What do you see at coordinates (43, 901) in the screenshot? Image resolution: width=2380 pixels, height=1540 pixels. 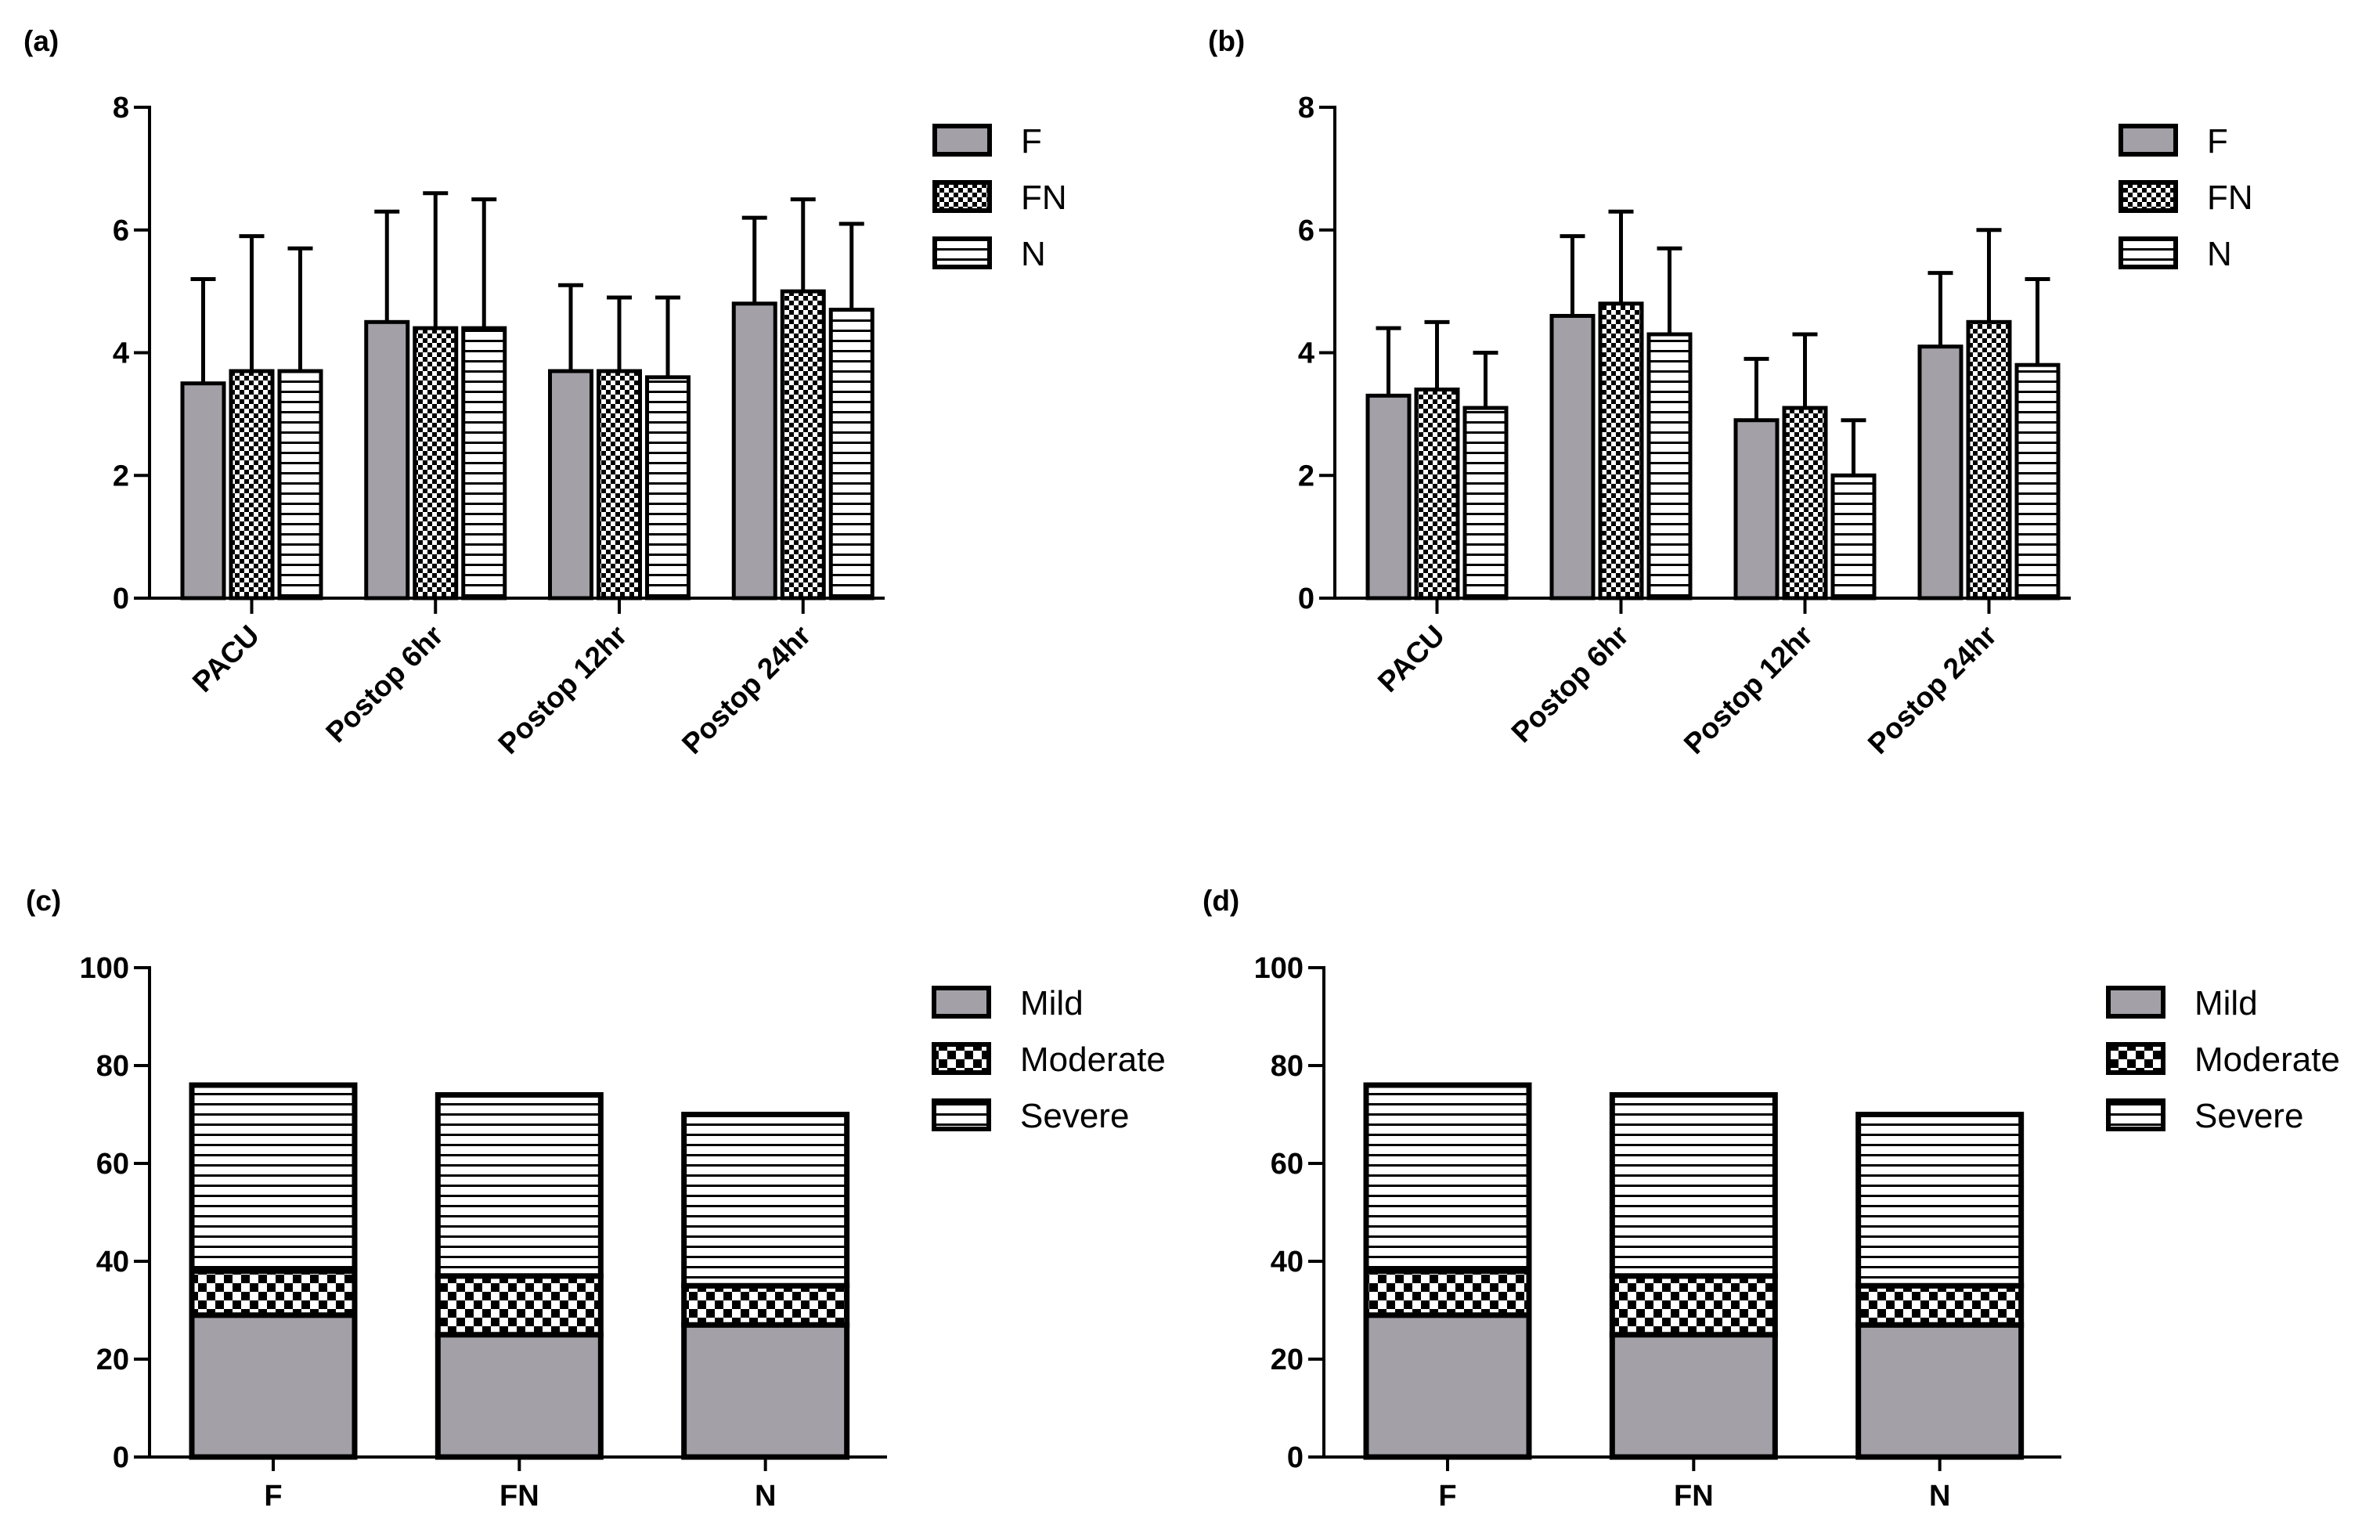 I see `panel-label-c: (c)` at bounding box center [43, 901].